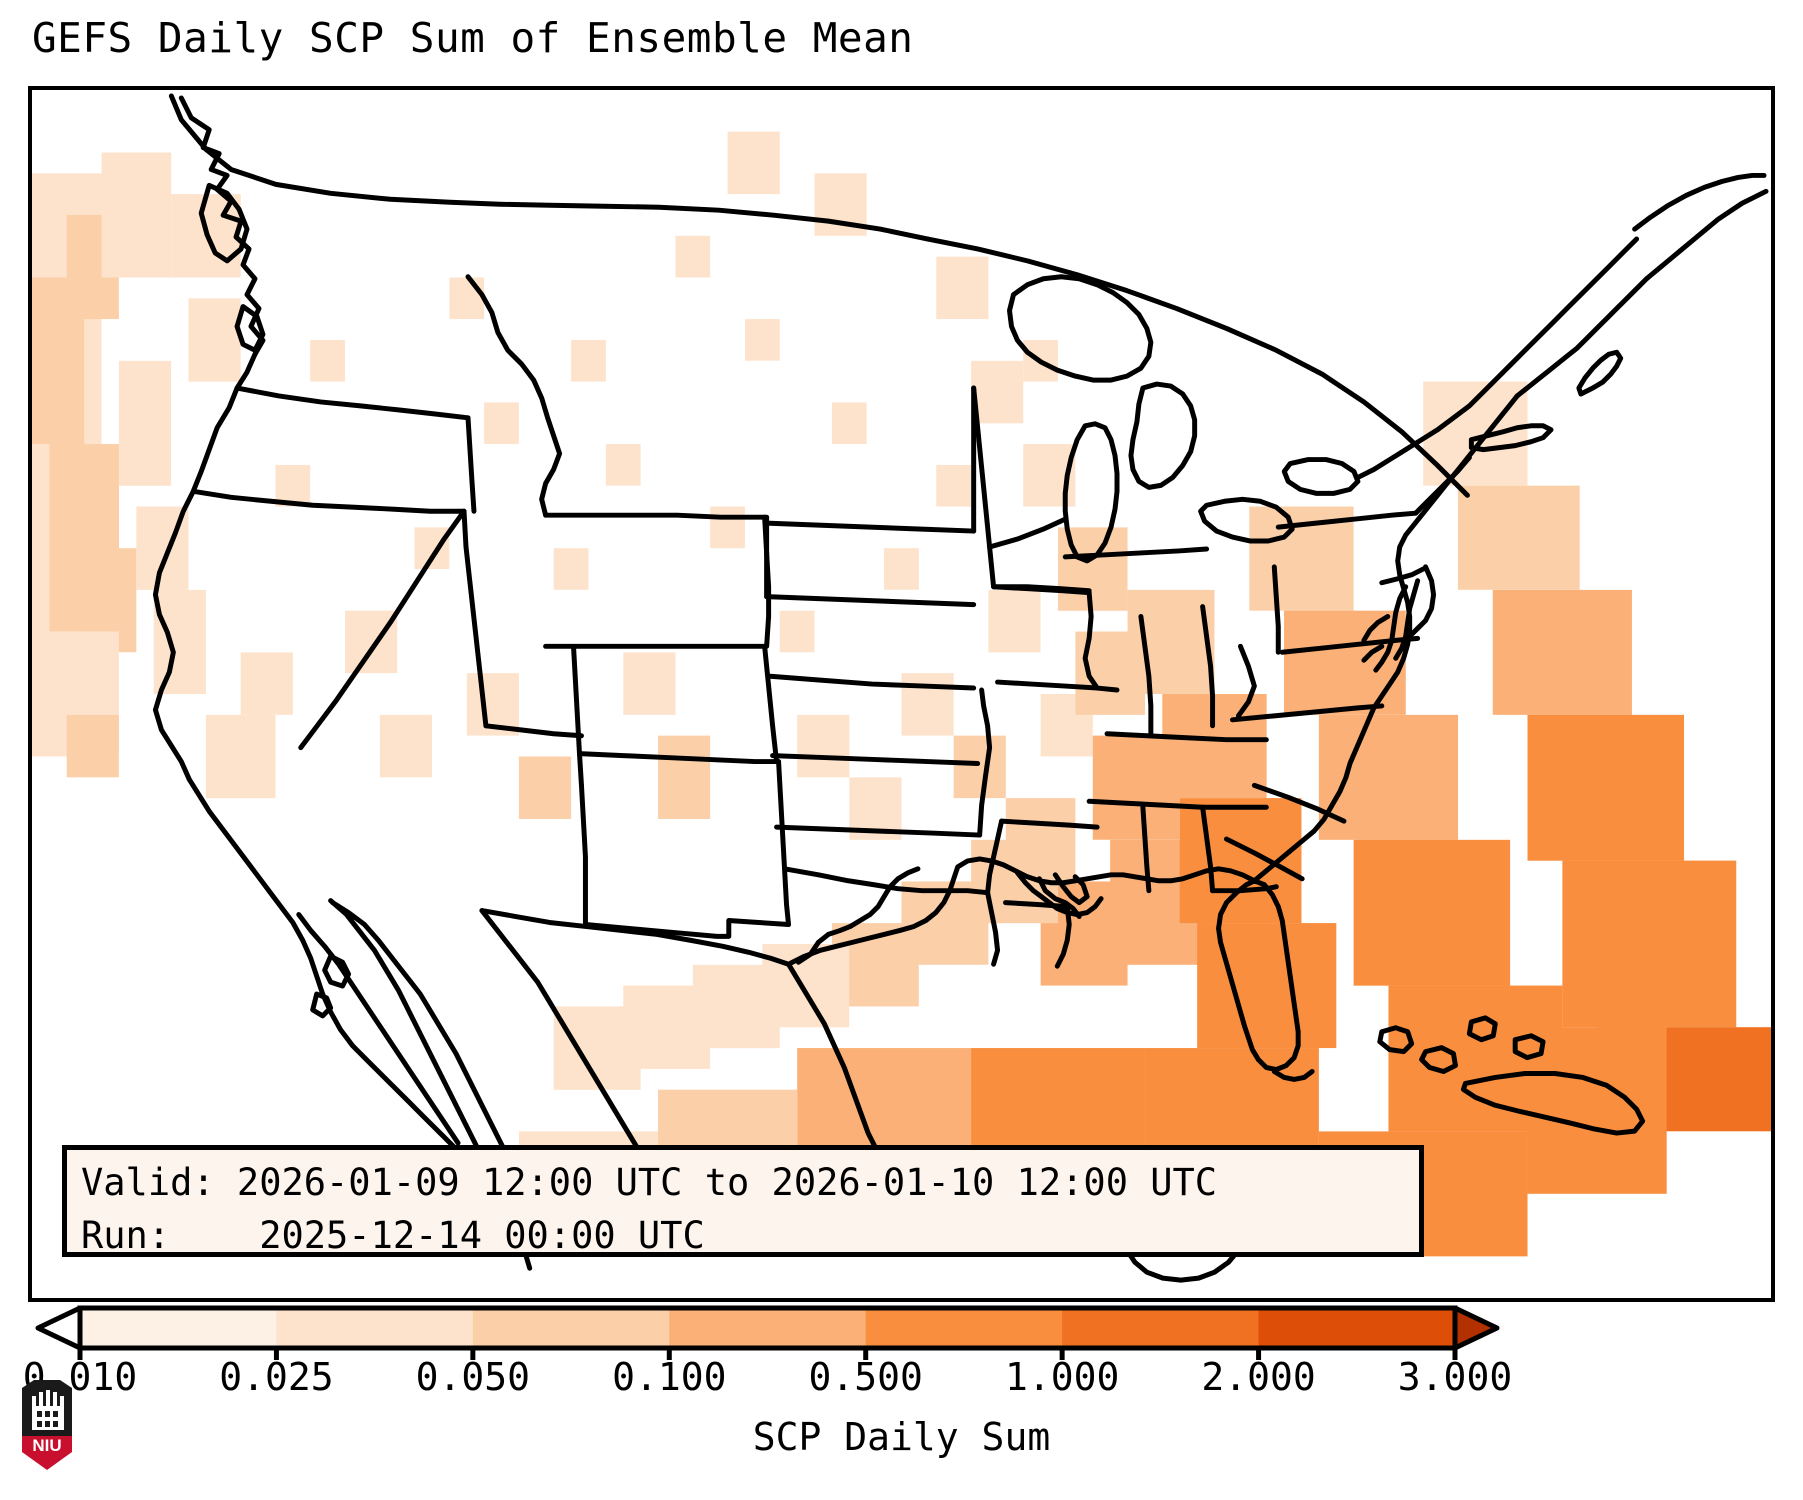 The height and width of the screenshot is (1500, 1803). What do you see at coordinates (1246, 681) in the screenshot?
I see `state-border-wv-va` at bounding box center [1246, 681].